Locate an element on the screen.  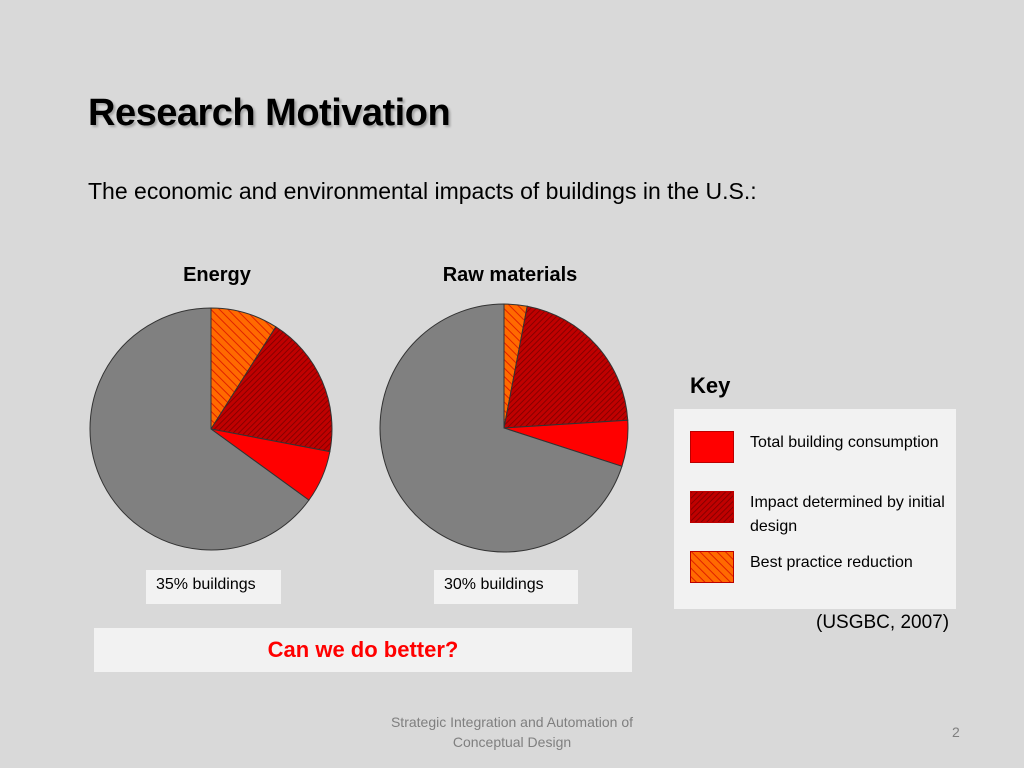
energy-chart-title: Energy is located at coordinates (217, 275).